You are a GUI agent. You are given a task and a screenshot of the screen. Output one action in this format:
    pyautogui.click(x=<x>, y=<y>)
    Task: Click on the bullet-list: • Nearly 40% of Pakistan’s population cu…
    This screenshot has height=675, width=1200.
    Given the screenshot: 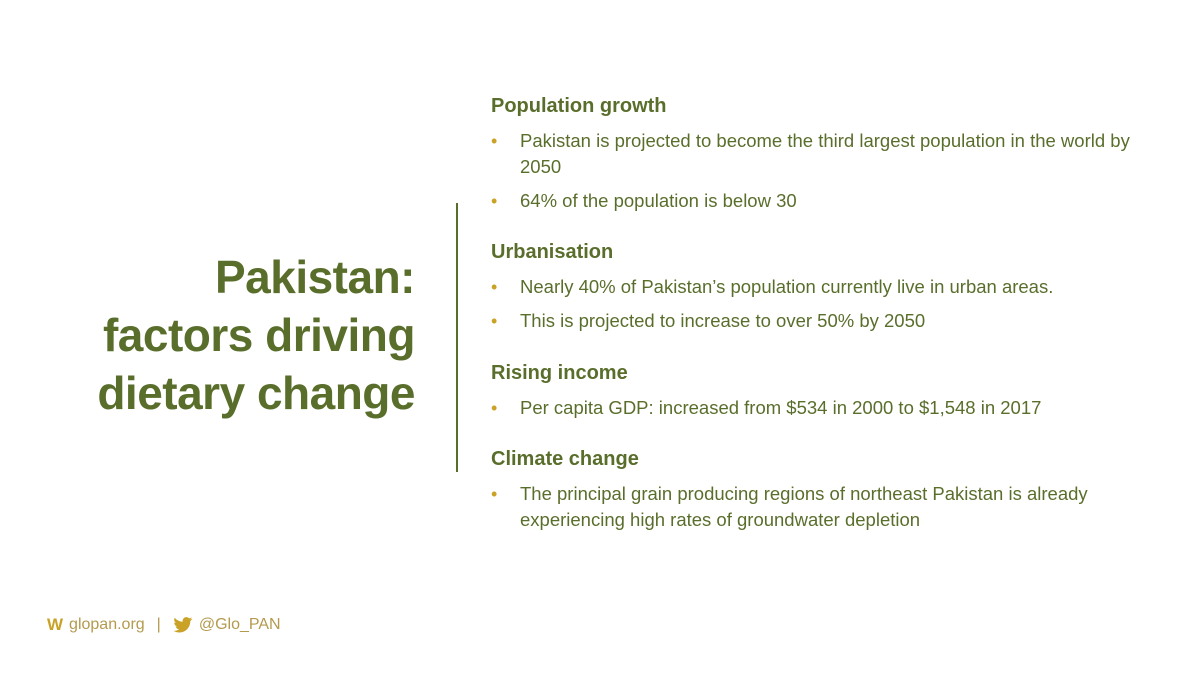 What is the action you would take?
    pyautogui.click(x=821, y=304)
    